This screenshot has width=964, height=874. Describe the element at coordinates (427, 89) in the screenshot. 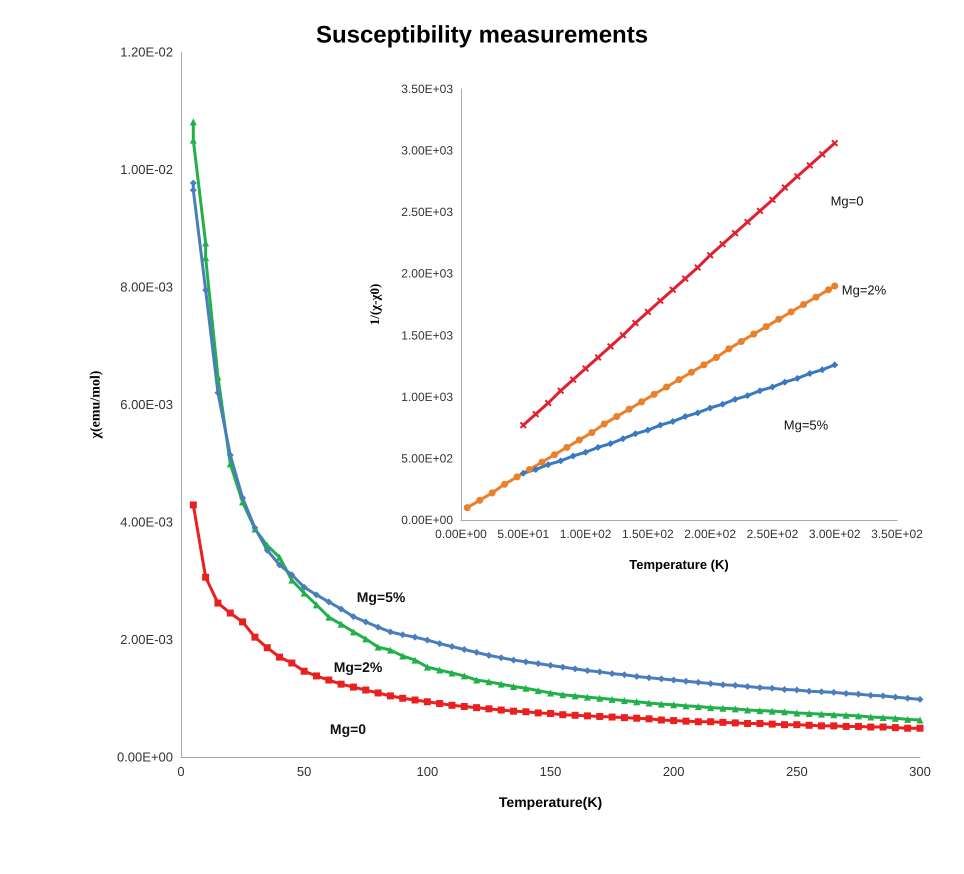

I see `y-tick-label: 3.50E+03` at that location.